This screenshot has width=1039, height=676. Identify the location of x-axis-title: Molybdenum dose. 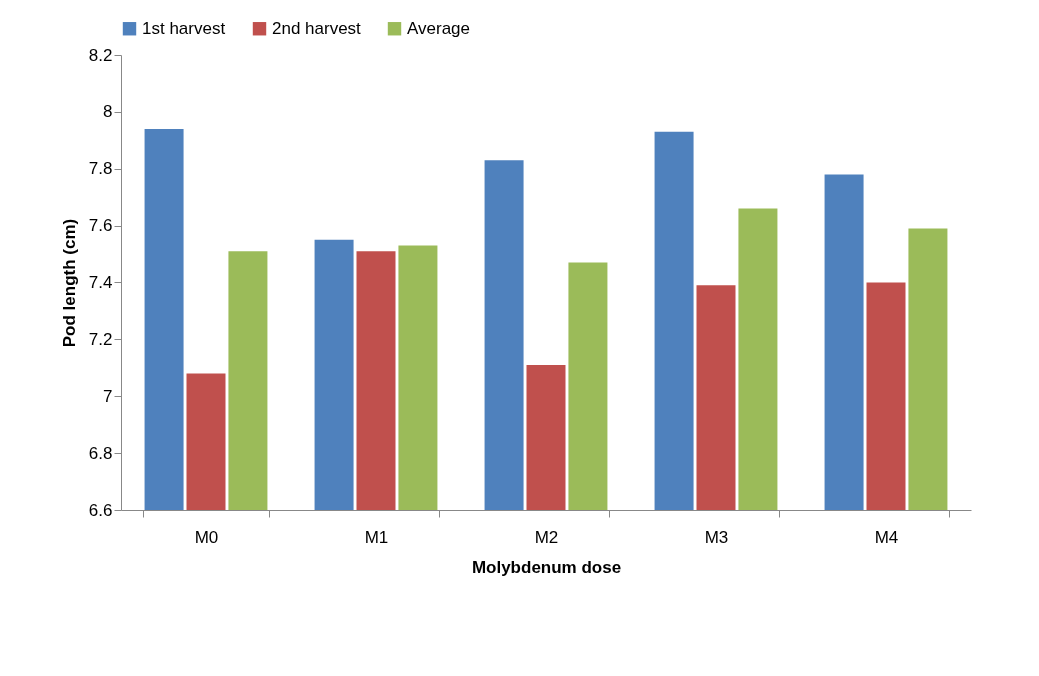
(546, 567).